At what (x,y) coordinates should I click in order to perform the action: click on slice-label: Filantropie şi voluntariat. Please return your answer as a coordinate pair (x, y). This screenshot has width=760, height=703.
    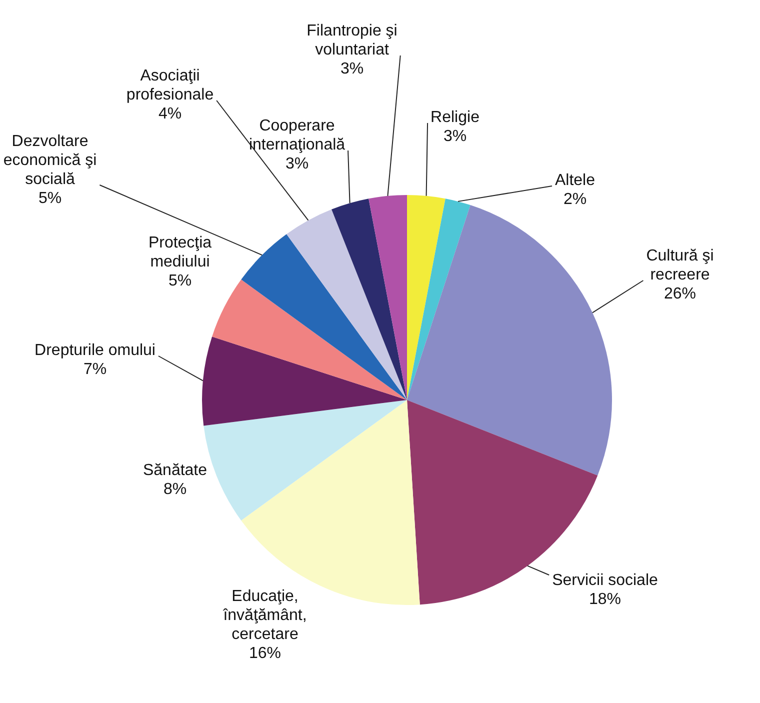
    Looking at the image, I should click on (352, 40).